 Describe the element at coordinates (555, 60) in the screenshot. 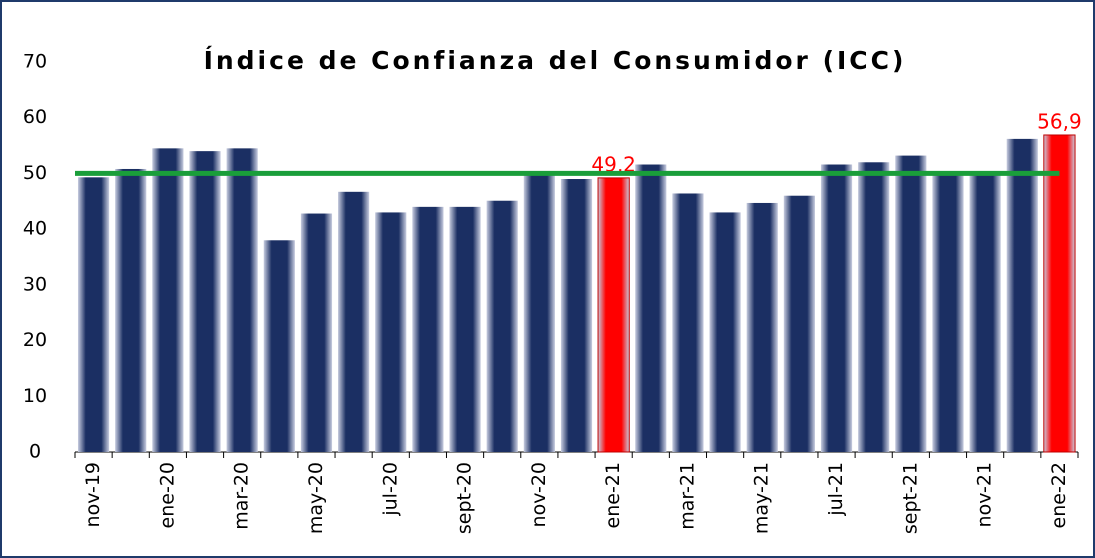

I see `chart-title: Índice de Confianza del Consumidor (ICC)` at that location.